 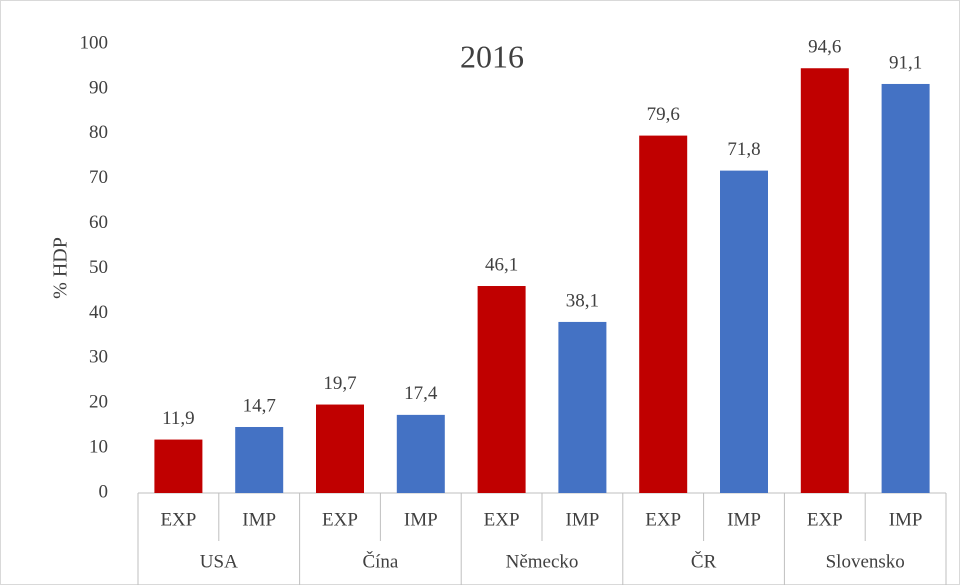 I want to click on x-group-label: USA, so click(x=219, y=561).